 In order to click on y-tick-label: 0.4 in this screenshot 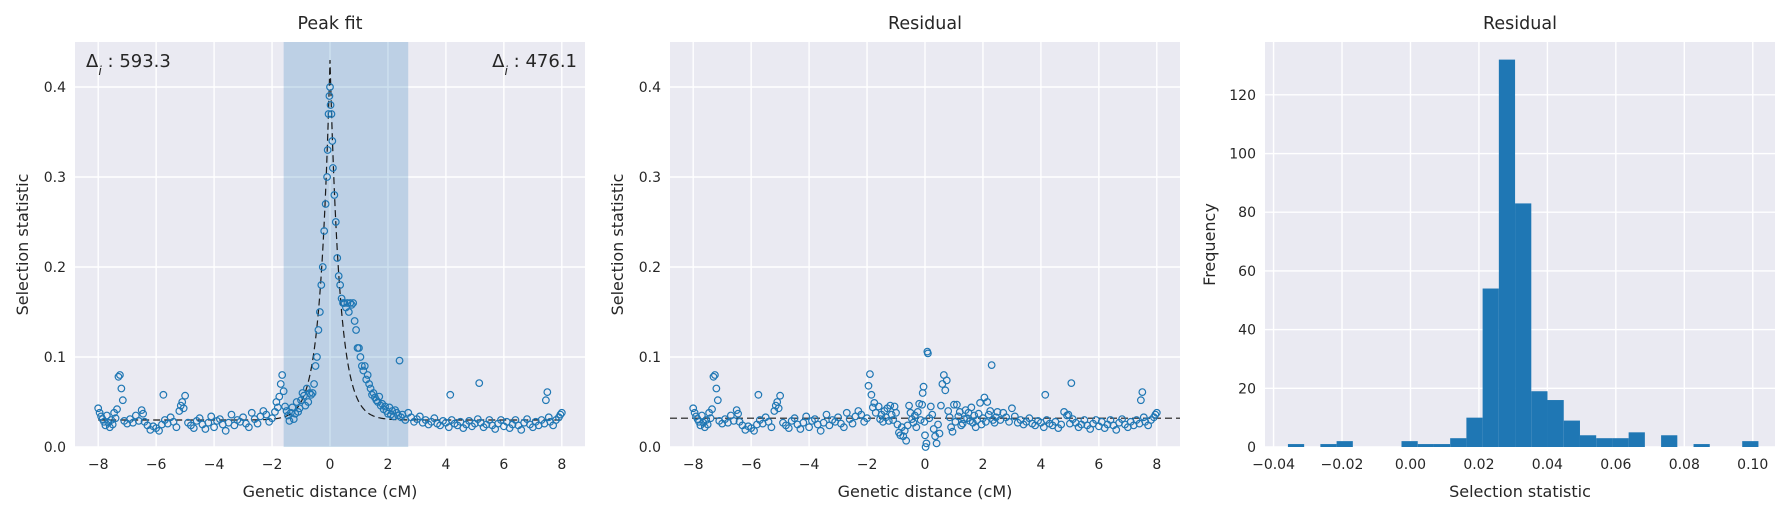, I will do `click(55, 88)`.